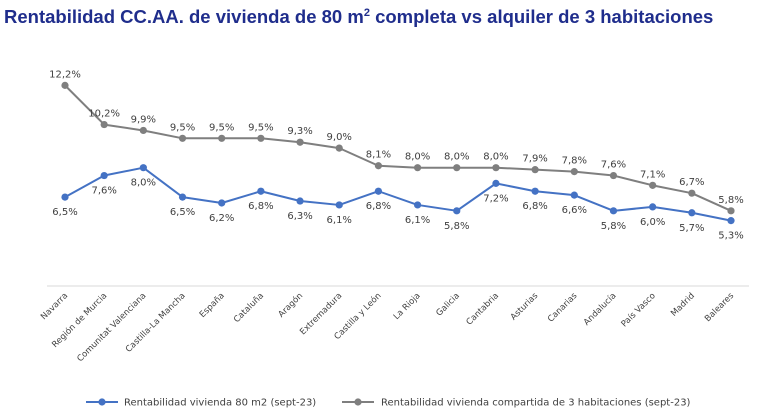  Describe the element at coordinates (378, 155) in the screenshot. I see `data-label: 8,1%` at that location.